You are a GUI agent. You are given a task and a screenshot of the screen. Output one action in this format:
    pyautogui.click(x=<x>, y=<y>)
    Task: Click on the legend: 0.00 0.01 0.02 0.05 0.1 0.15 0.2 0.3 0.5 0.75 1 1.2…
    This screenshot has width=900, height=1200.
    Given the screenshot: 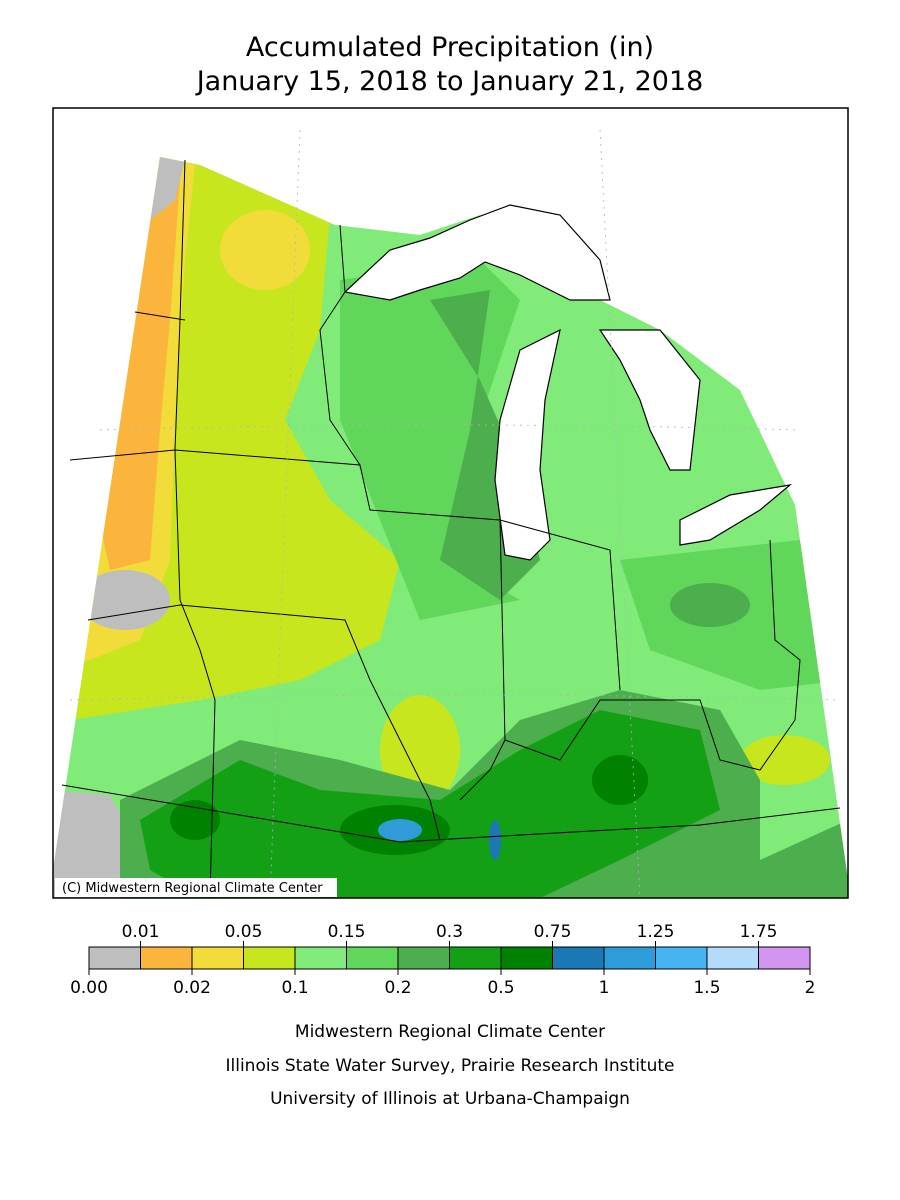 What is the action you would take?
    pyautogui.click(x=442, y=960)
    